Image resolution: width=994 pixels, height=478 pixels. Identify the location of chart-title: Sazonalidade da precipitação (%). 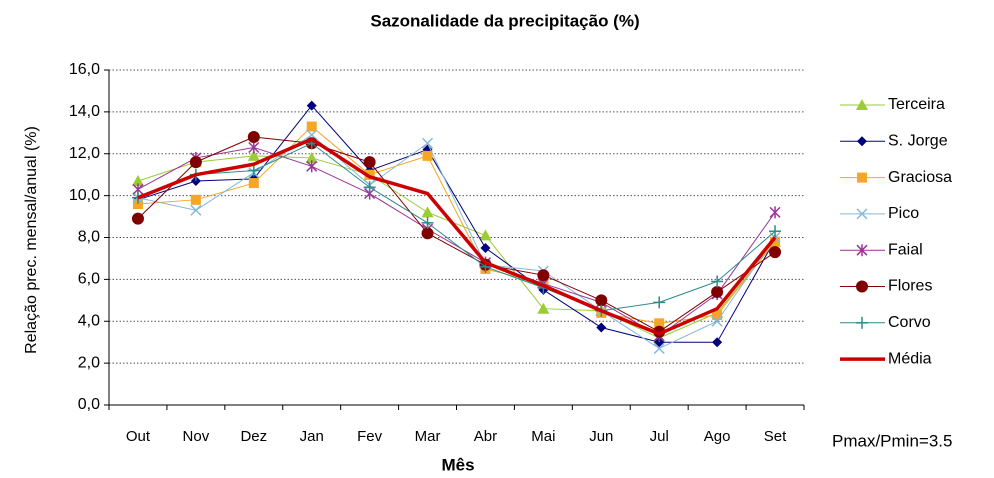
(504, 20).